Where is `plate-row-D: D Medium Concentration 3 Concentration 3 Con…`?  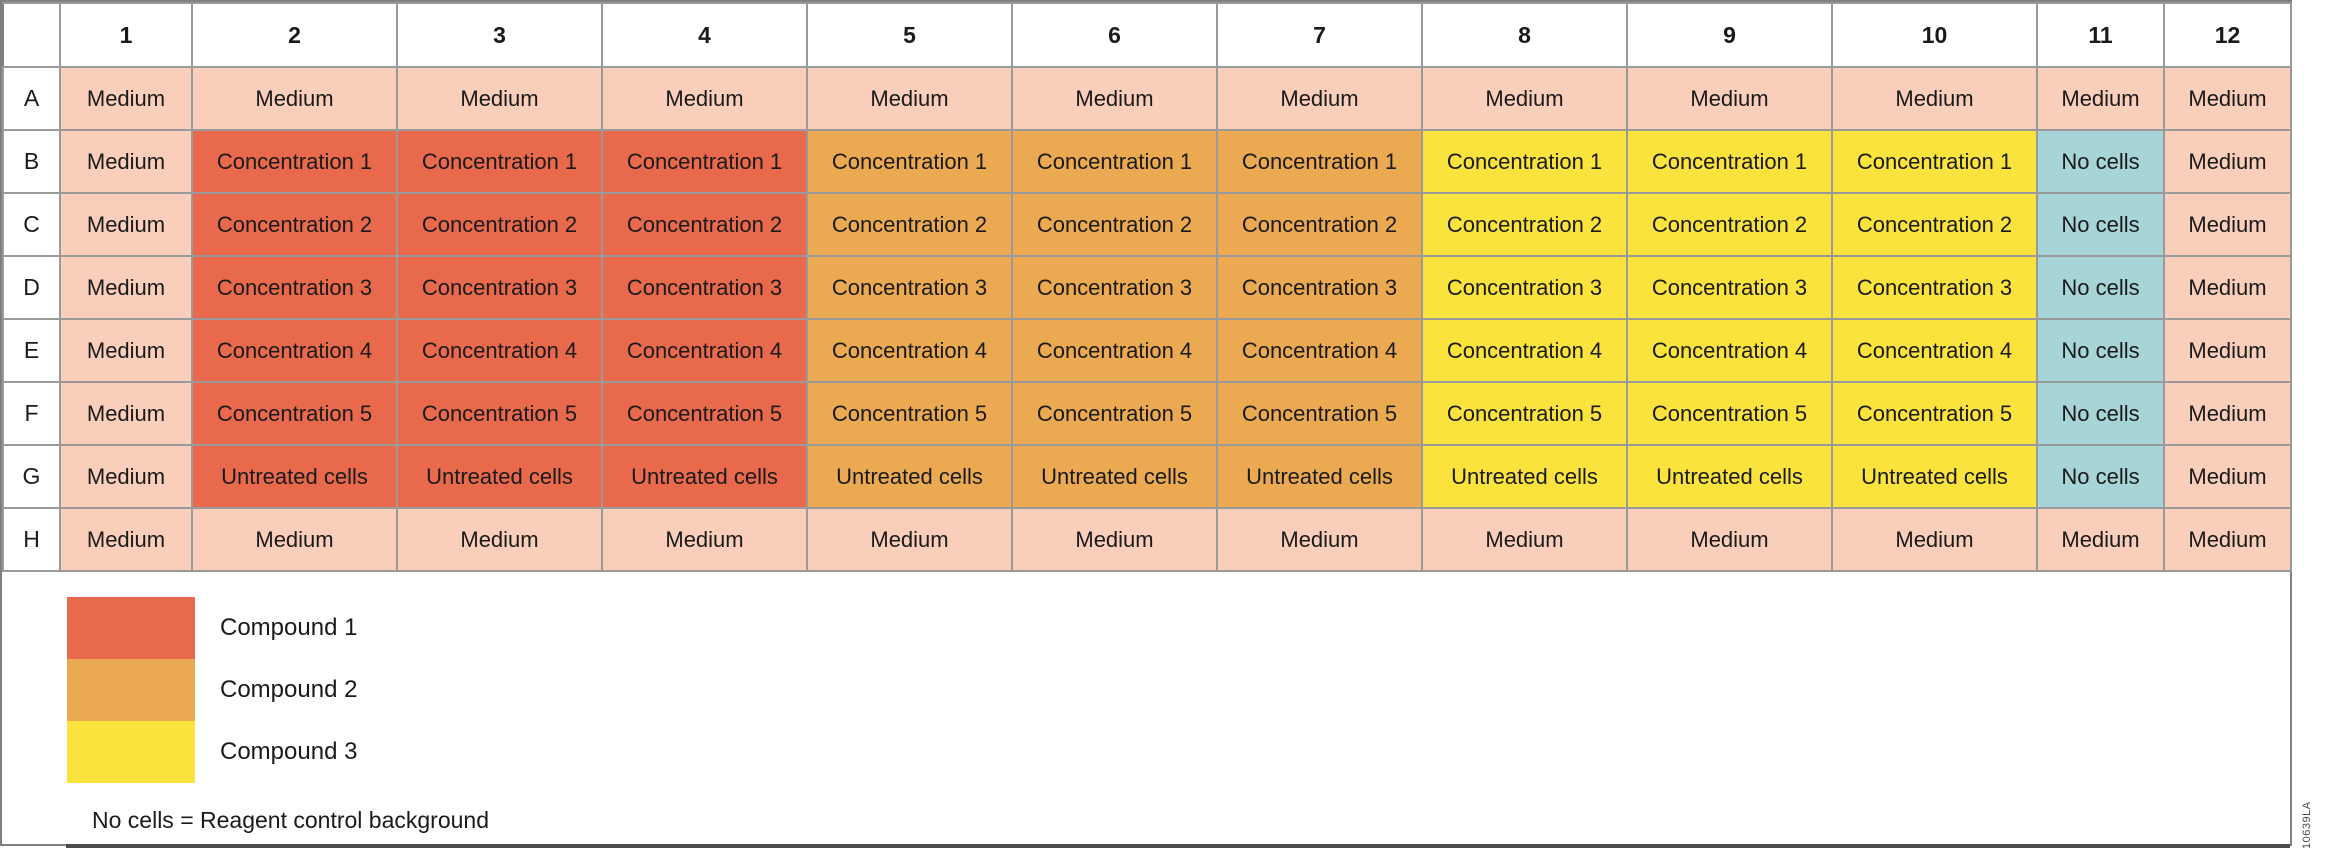 plate-row-D: D Medium Concentration 3 Concentration 3 Con… is located at coordinates (1147, 287).